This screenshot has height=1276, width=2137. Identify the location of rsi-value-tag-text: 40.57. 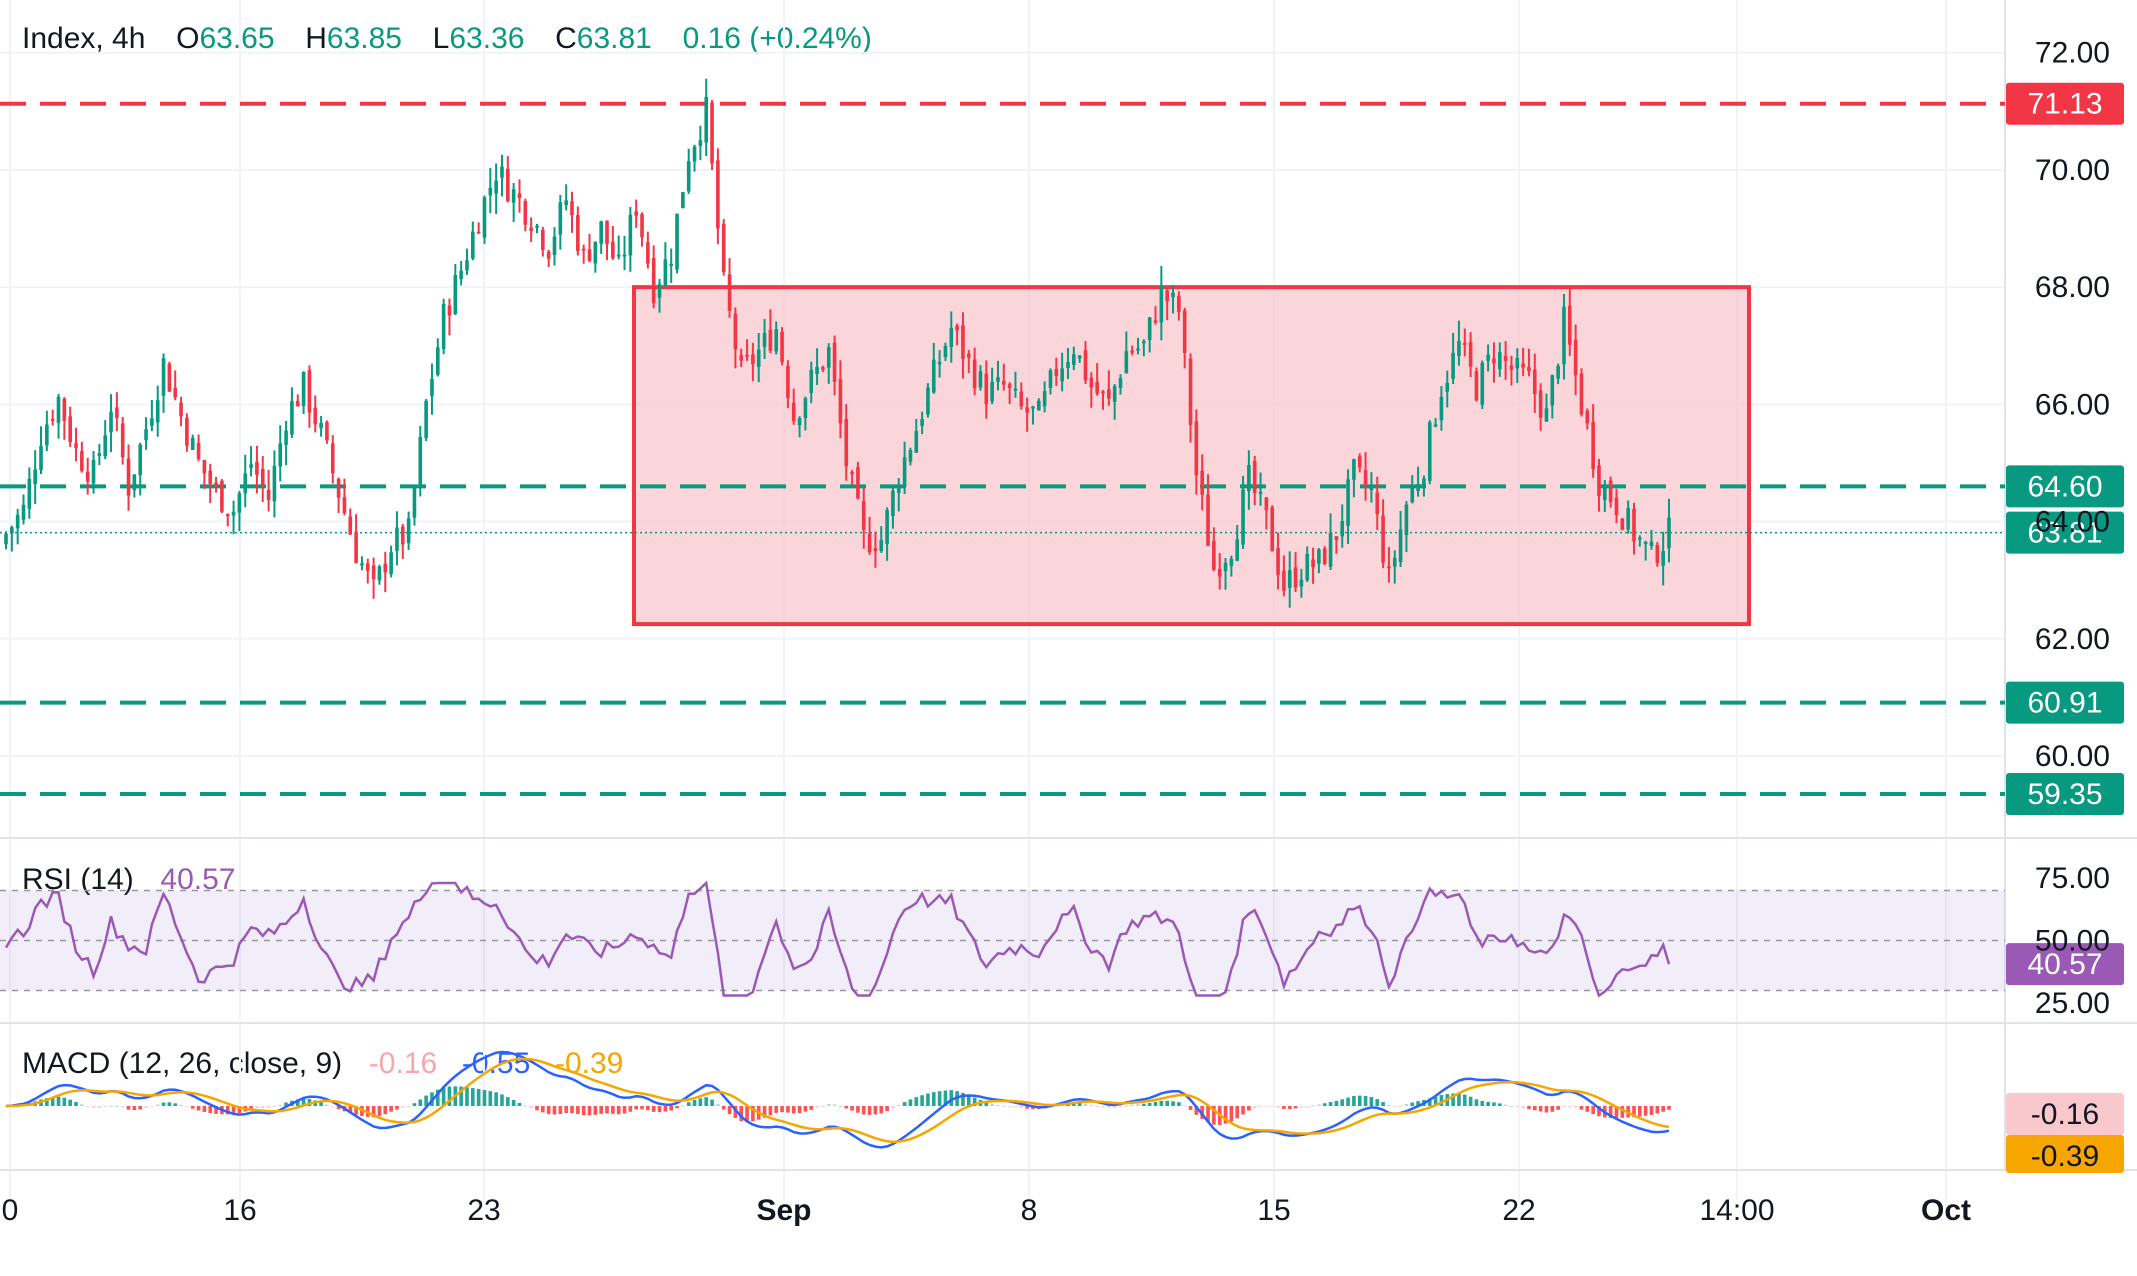
(2064, 964).